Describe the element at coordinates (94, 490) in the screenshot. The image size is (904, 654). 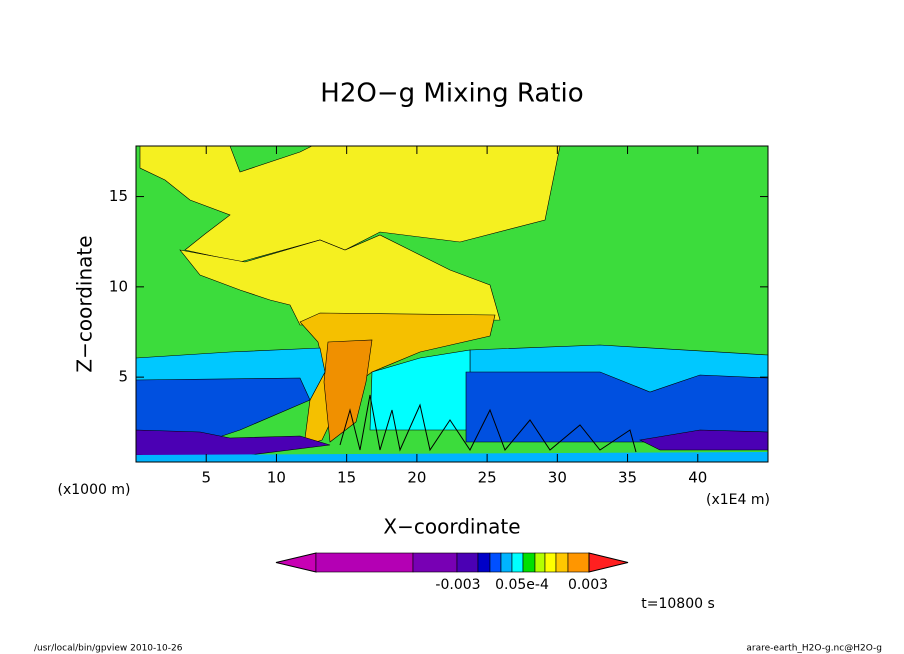
I see `x-unit-label: (x1000 m)` at that location.